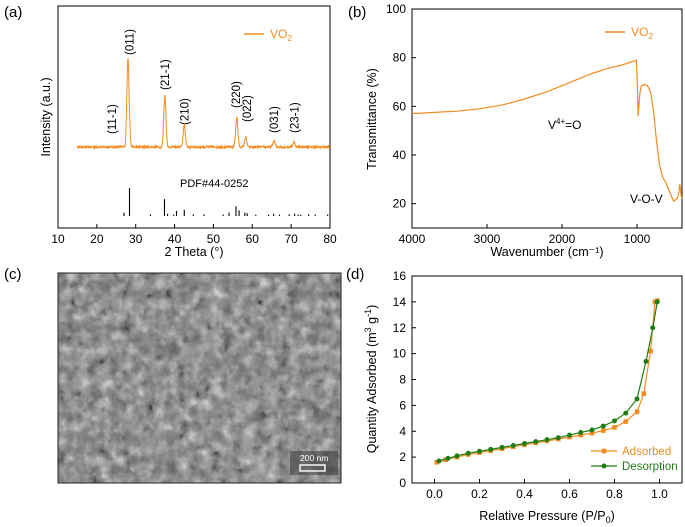 This screenshot has height=527, width=685. Describe the element at coordinates (400, 302) in the screenshot. I see `panel-d-ytick-label: 14` at that location.